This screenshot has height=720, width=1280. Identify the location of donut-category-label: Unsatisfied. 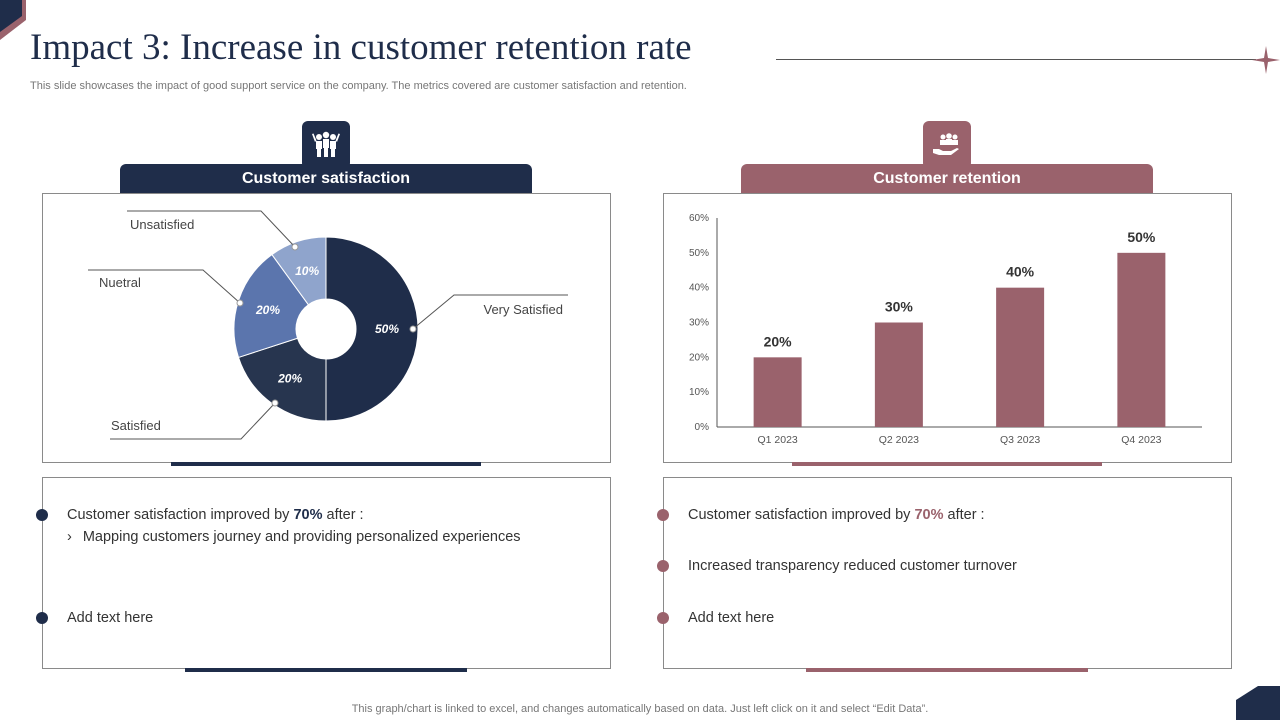
(162, 224).